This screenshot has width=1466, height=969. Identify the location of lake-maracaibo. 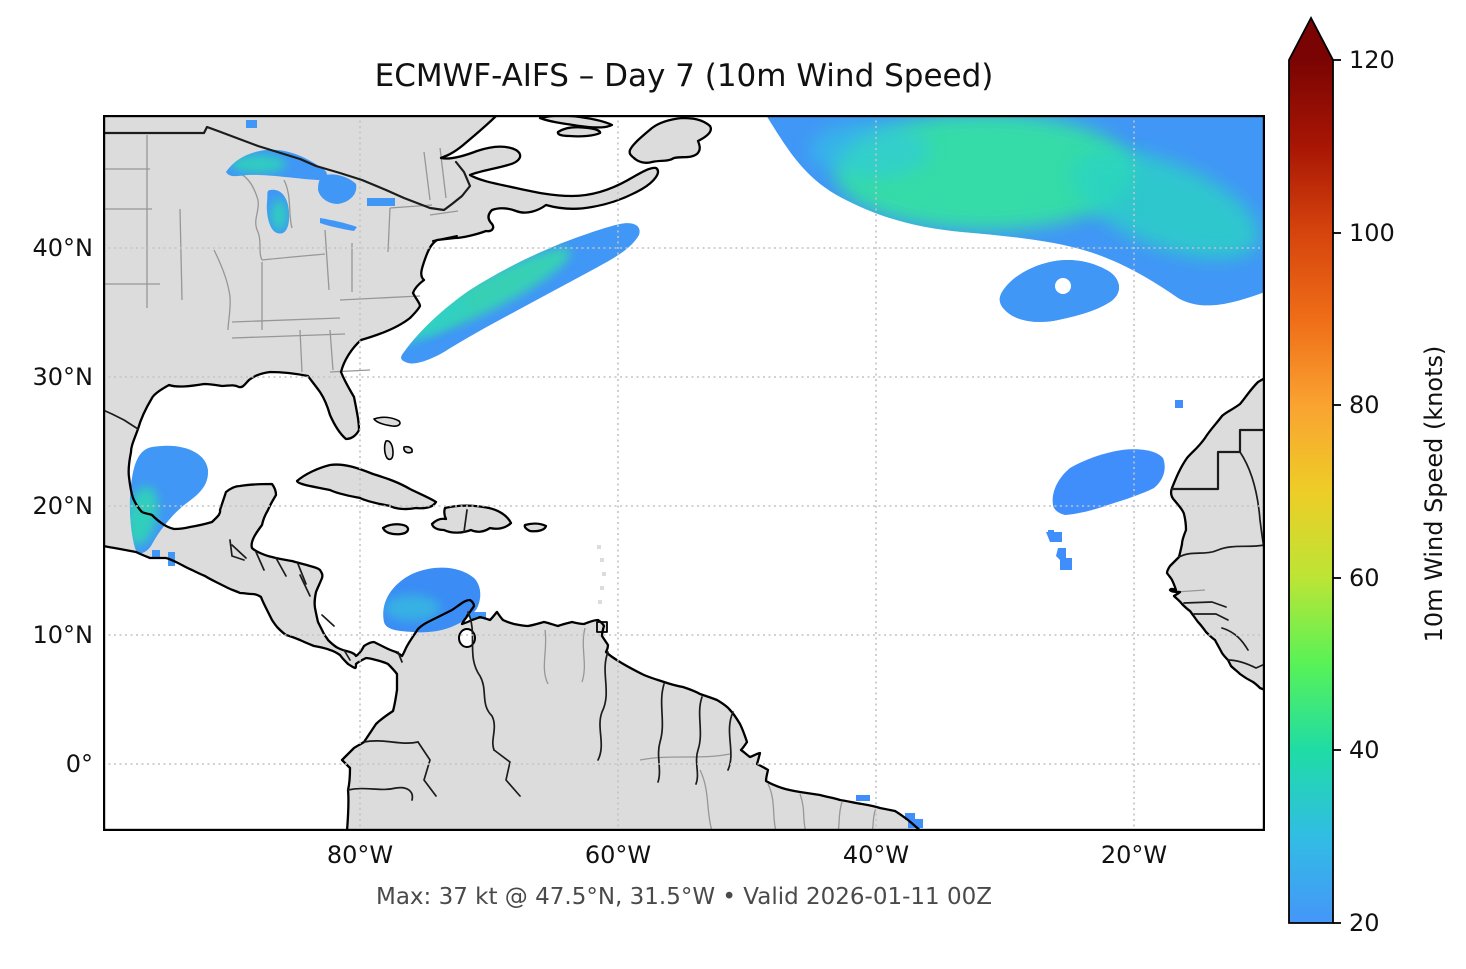
(467, 638).